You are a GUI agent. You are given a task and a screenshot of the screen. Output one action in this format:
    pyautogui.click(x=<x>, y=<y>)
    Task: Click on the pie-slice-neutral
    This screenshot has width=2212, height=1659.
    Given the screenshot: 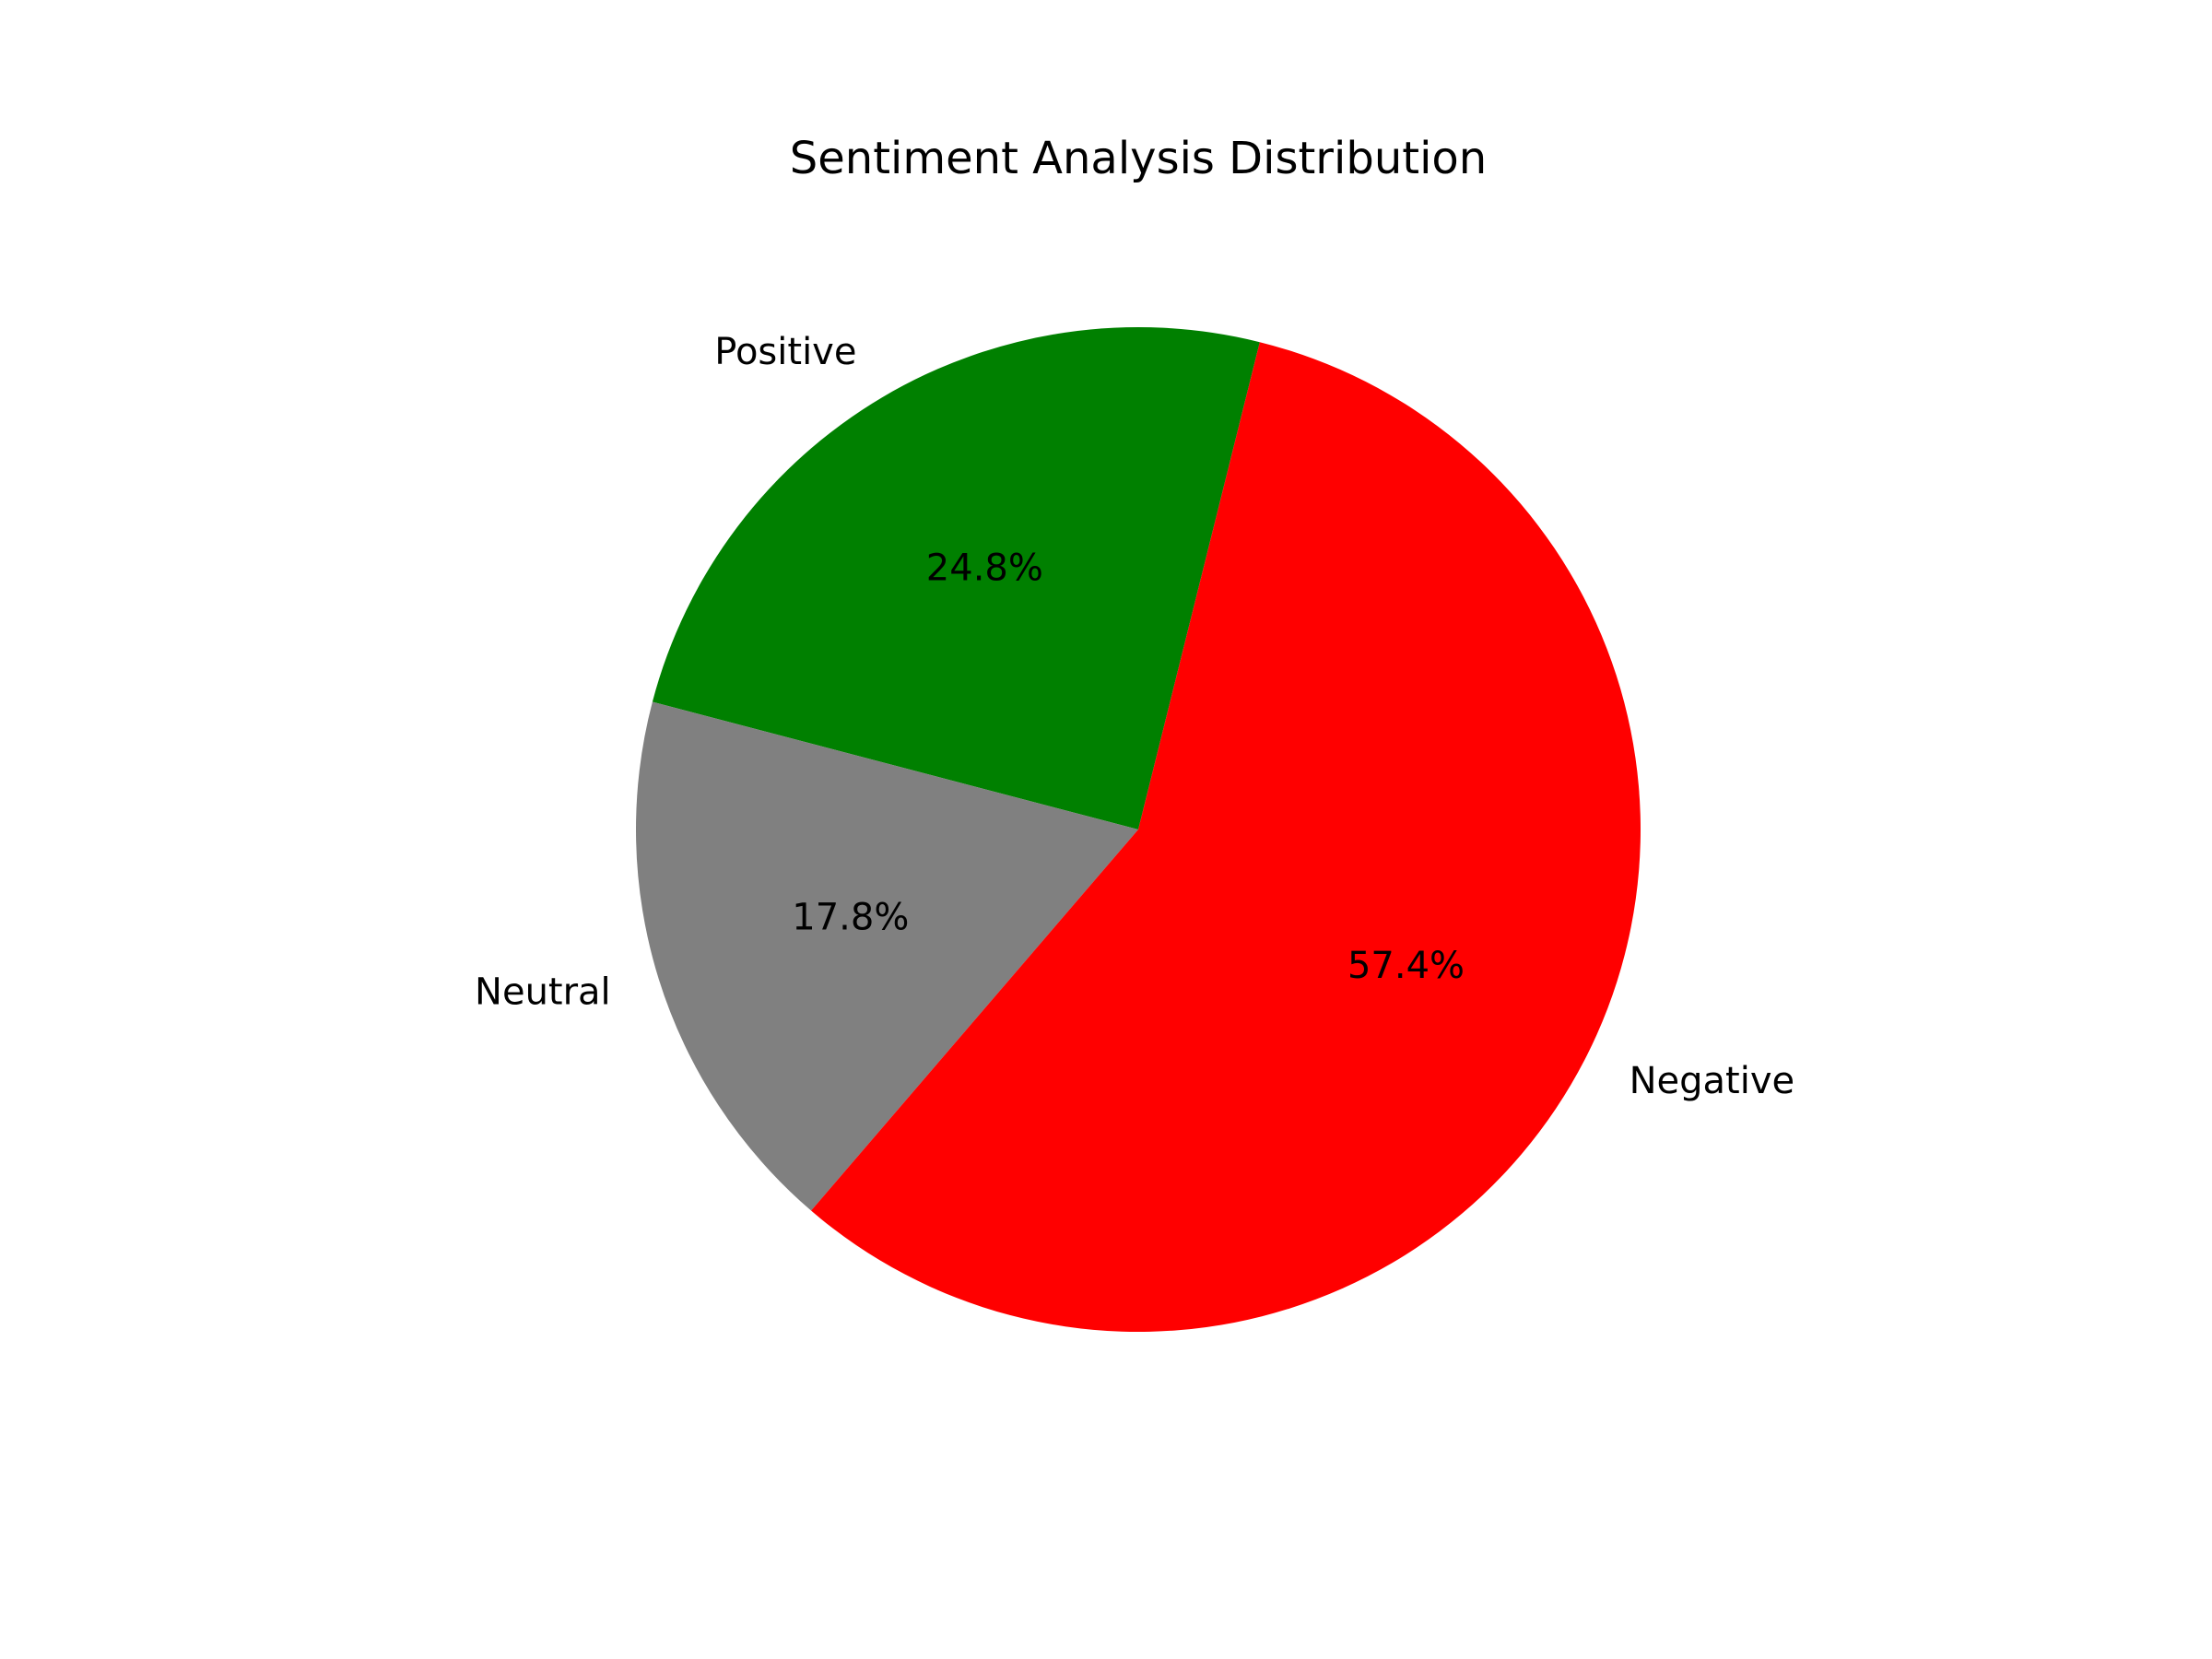 What is the action you would take?
    pyautogui.click(x=887, y=956)
    